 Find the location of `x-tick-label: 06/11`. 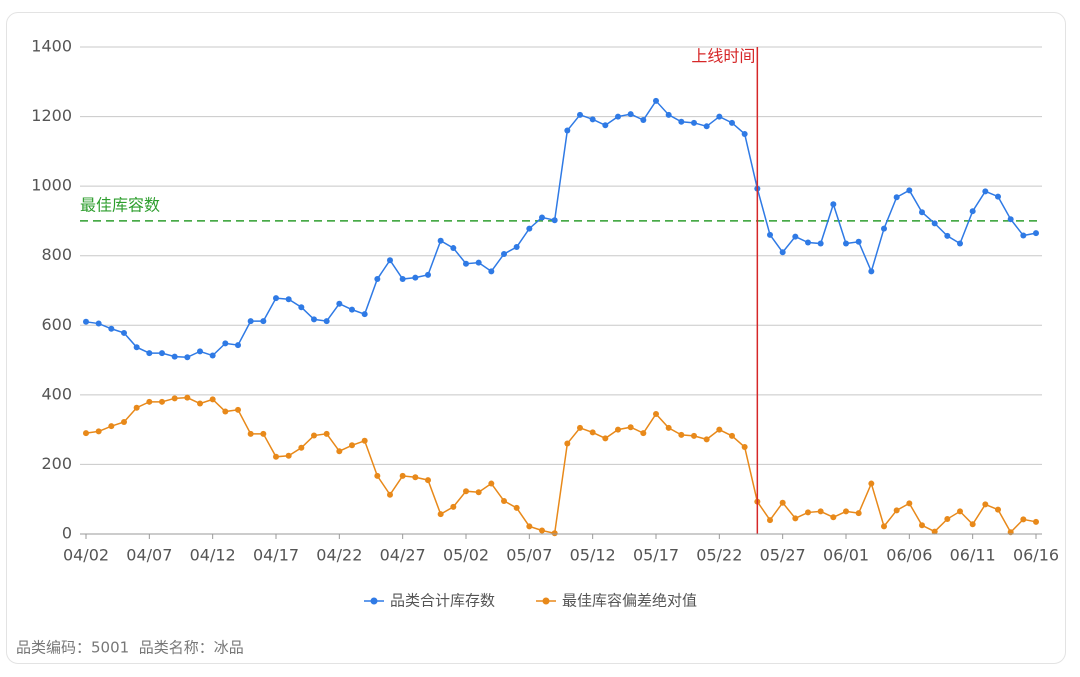

x-tick-label: 06/11 is located at coordinates (973, 555).